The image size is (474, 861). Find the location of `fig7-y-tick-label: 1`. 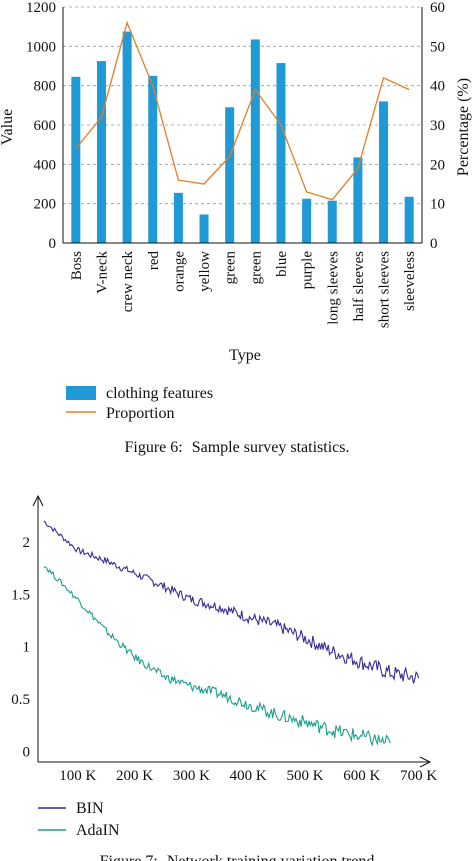

fig7-y-tick-label: 1 is located at coordinates (27, 648).